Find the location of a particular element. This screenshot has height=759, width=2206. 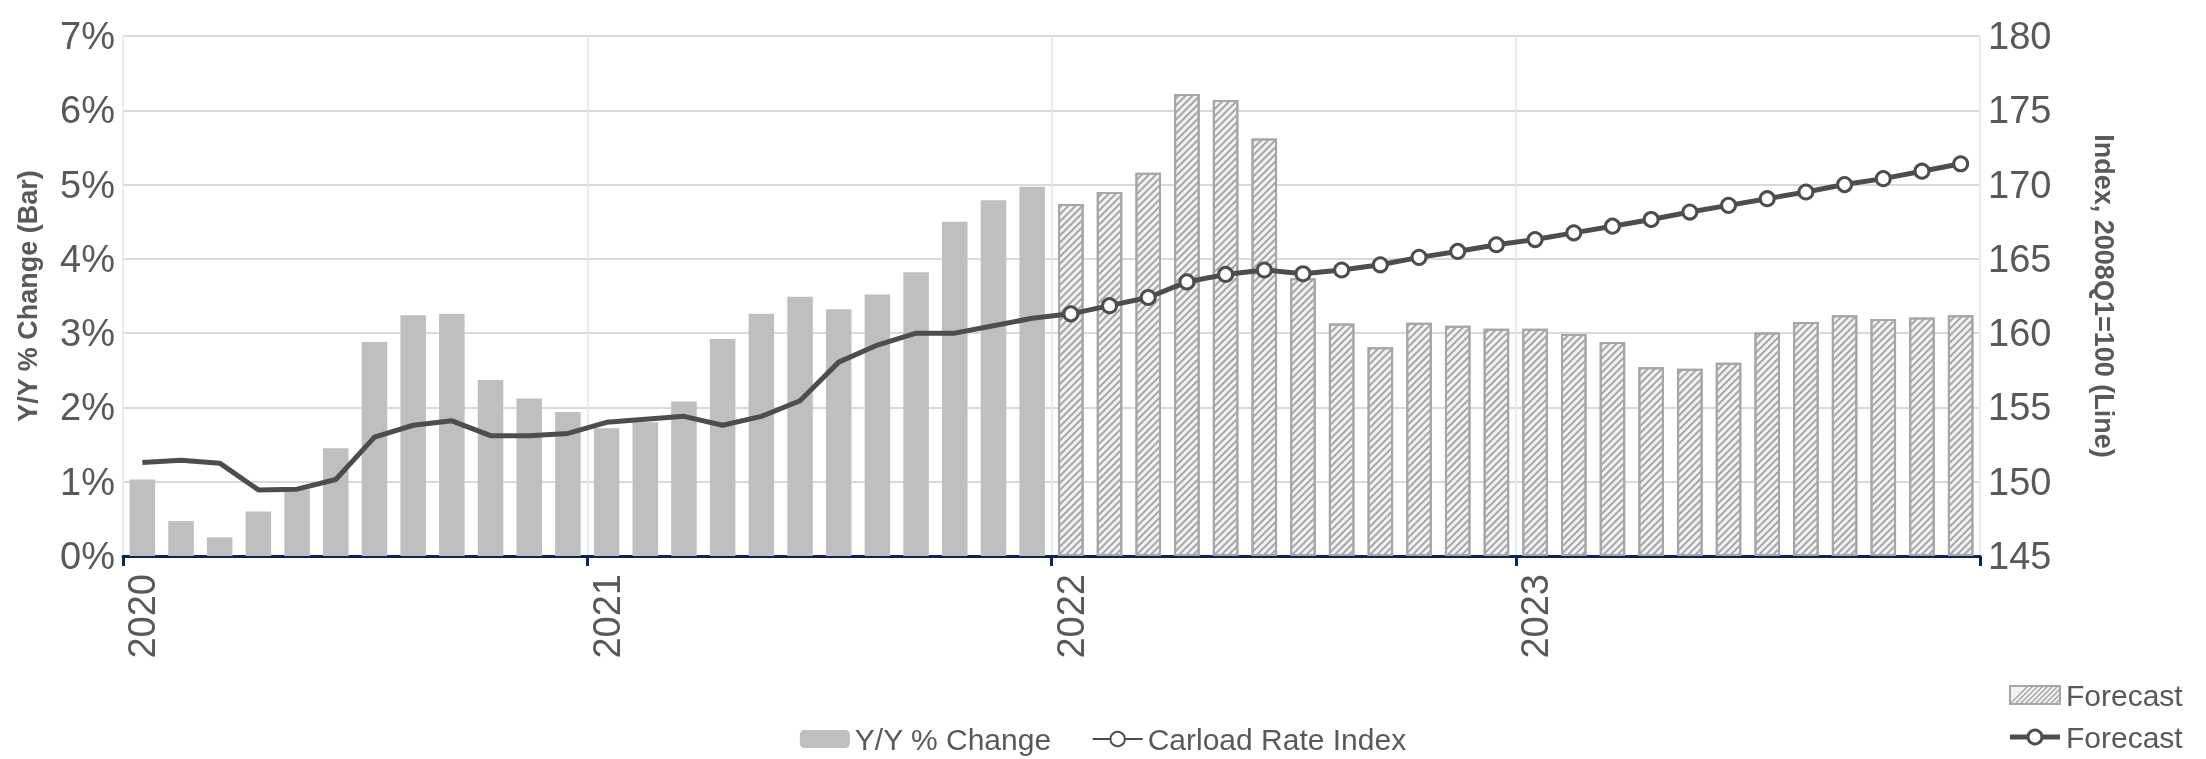

y-tick-label: 0% is located at coordinates (87, 556).